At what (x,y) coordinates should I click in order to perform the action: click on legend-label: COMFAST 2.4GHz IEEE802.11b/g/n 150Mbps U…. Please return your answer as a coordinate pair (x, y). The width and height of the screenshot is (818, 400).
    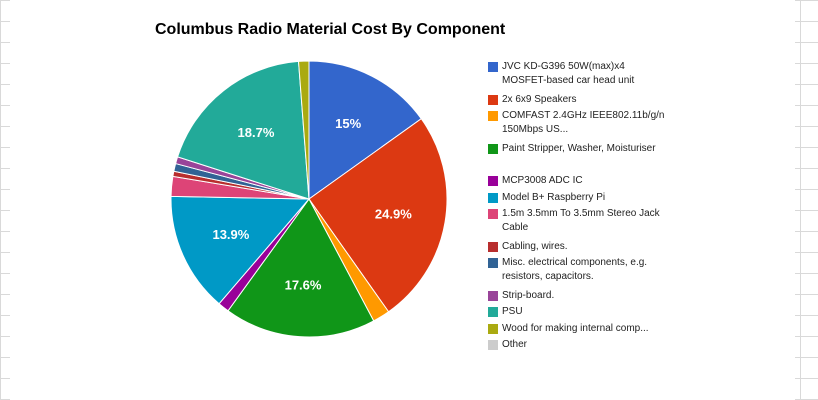
    Looking at the image, I should click on (583, 122).